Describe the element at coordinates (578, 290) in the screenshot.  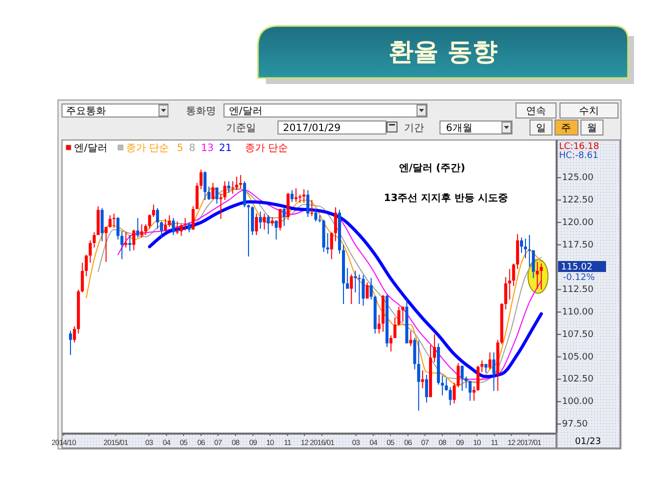
I see `y-tick-label: 112.50` at that location.